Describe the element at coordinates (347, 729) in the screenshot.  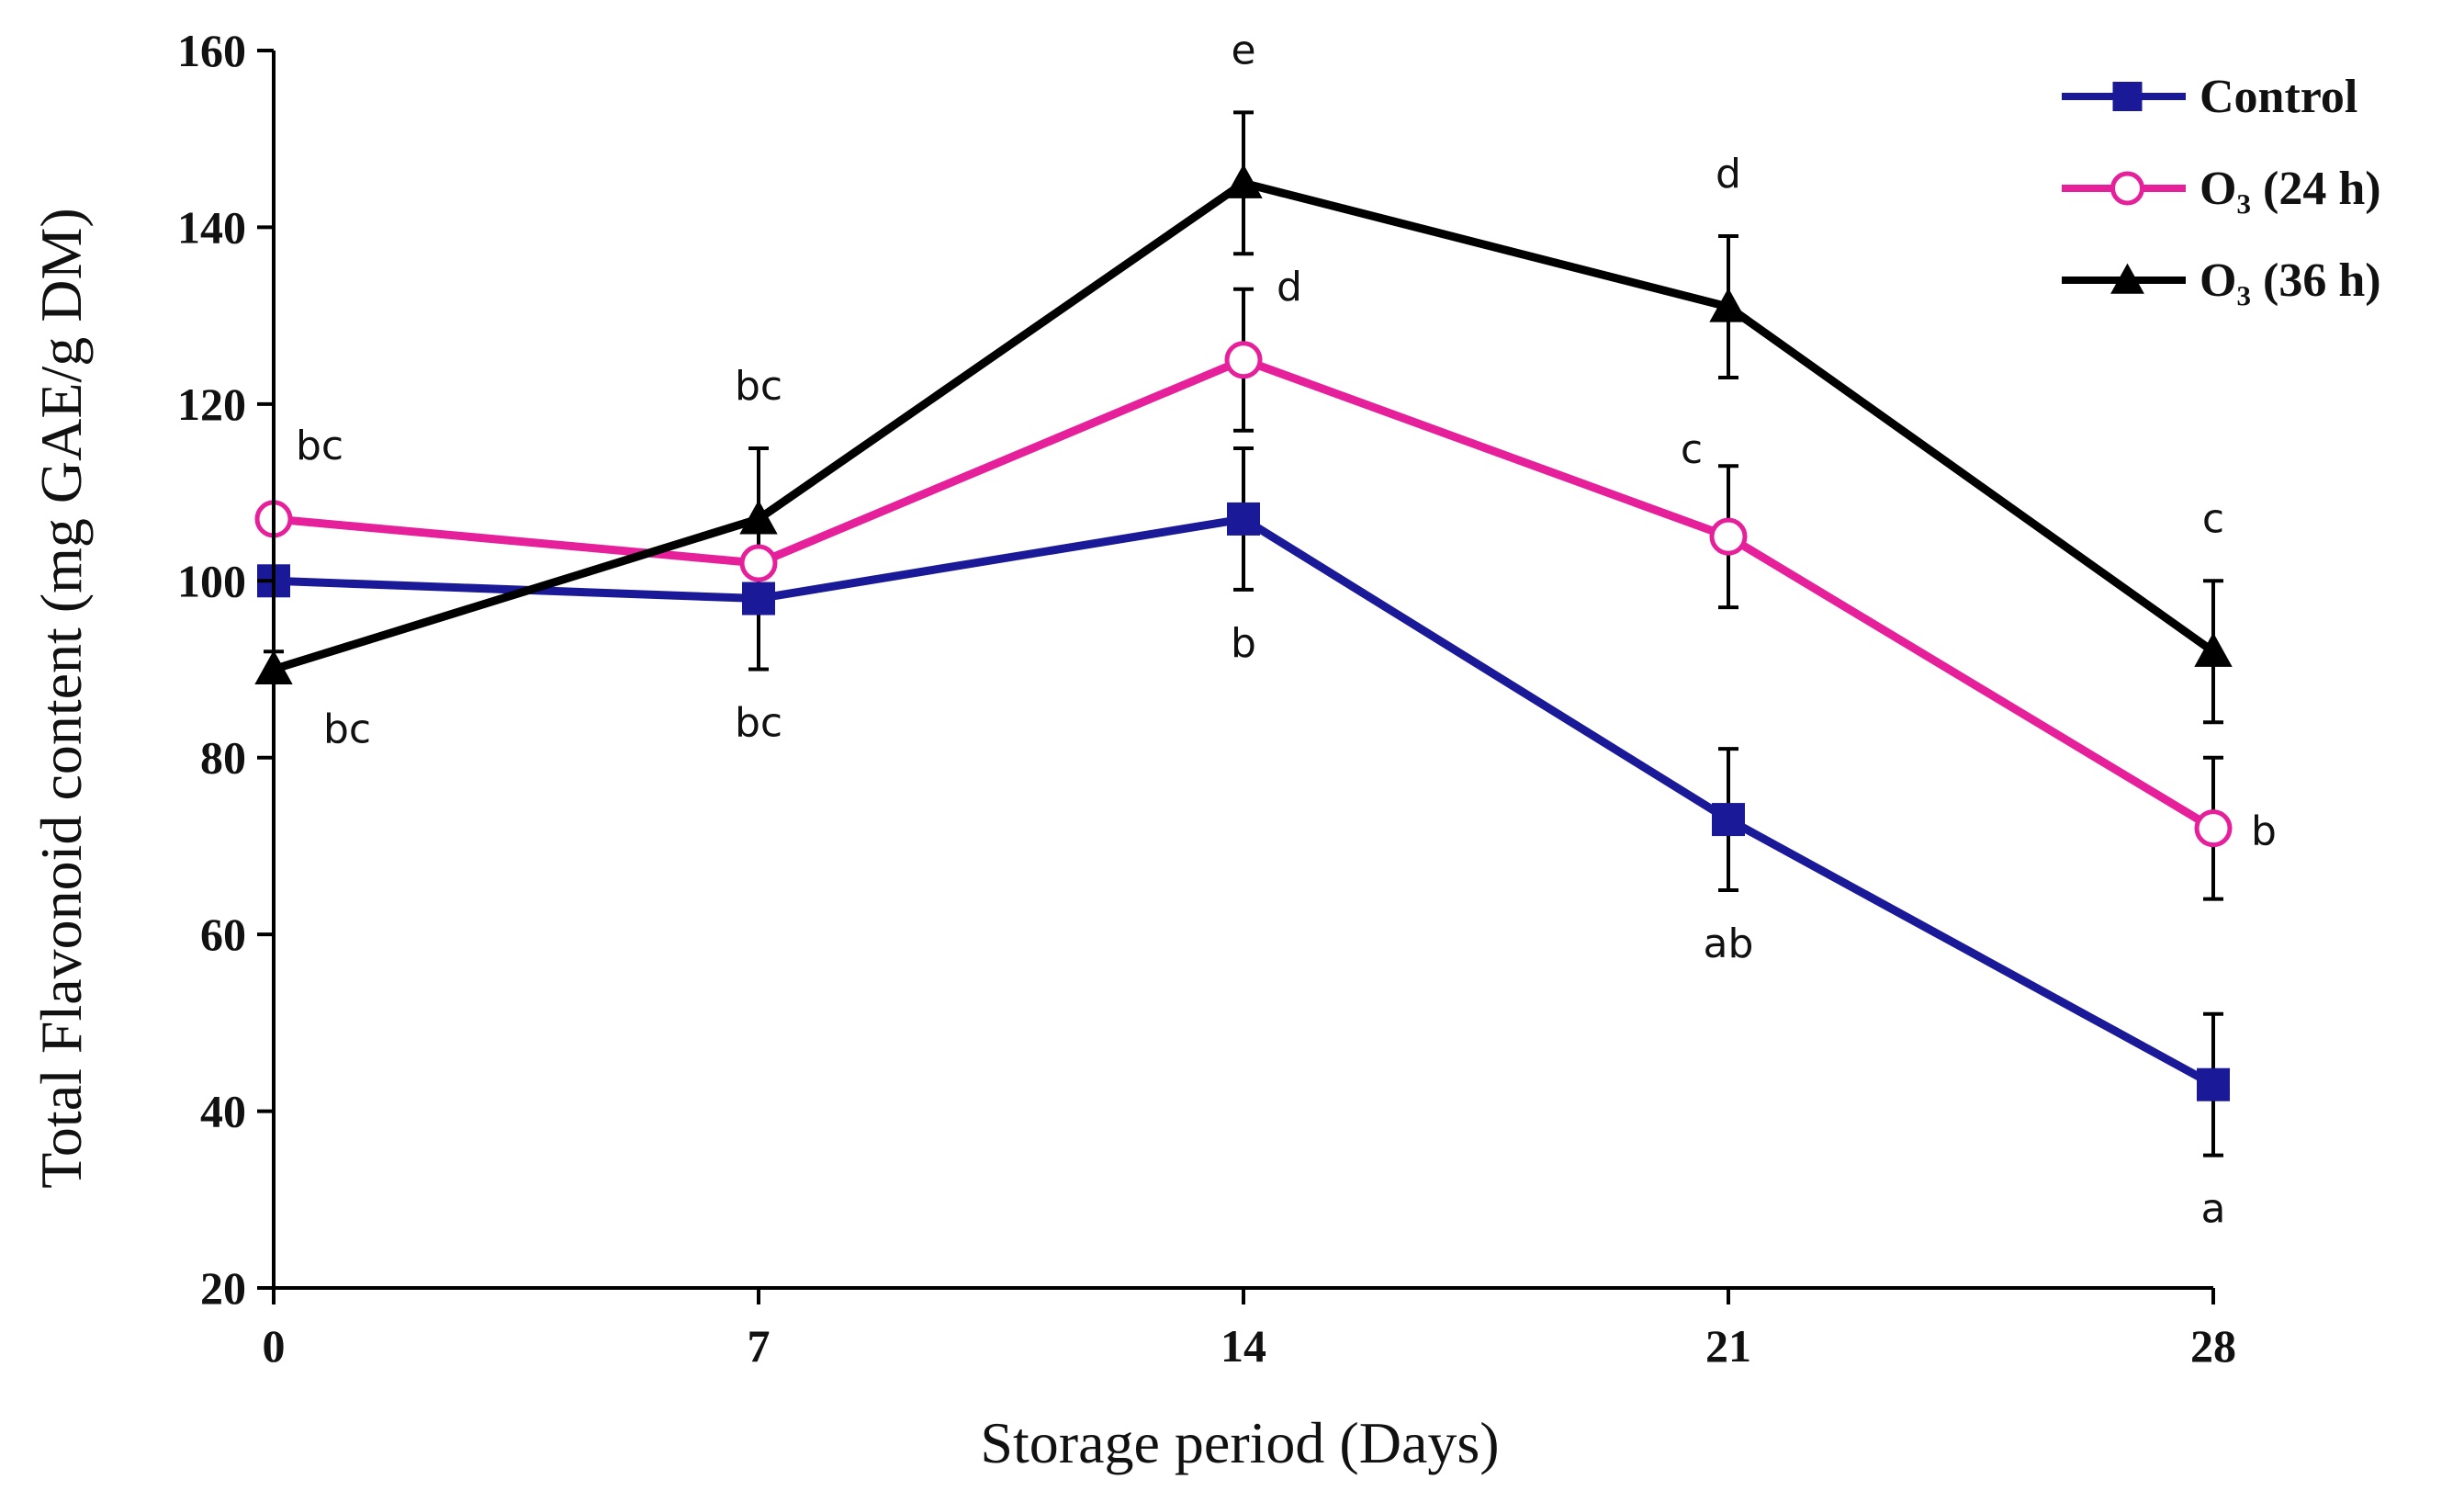
I see `sig-letter-2-0: bc` at that location.